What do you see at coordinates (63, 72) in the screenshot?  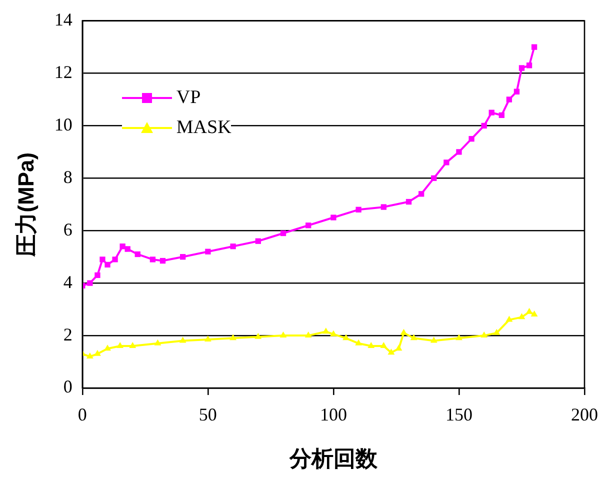 I see `y-tick-label: 12` at bounding box center [63, 72].